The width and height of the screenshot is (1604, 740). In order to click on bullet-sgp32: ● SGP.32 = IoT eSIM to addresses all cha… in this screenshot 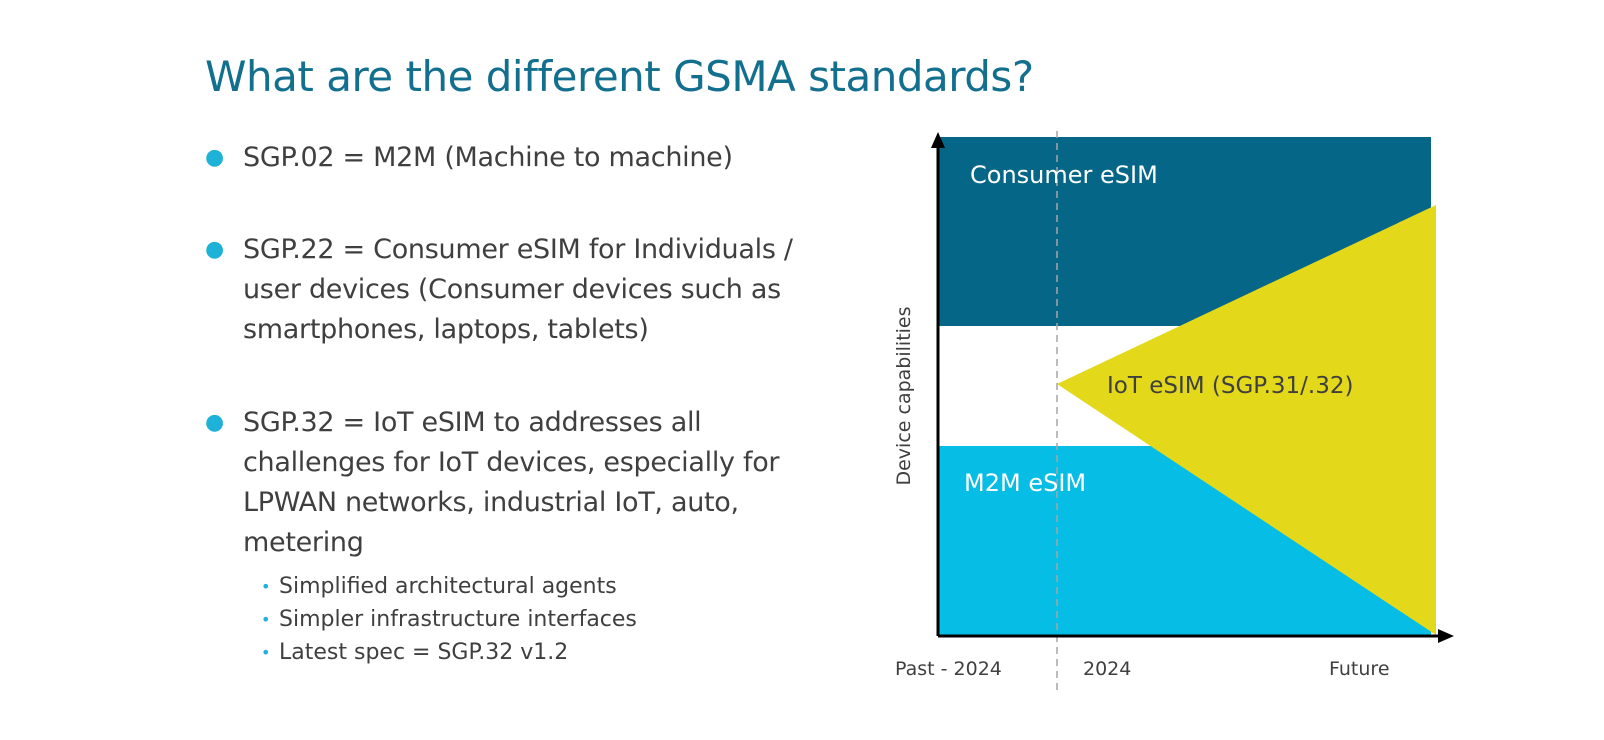, I will do `click(525, 483)`.